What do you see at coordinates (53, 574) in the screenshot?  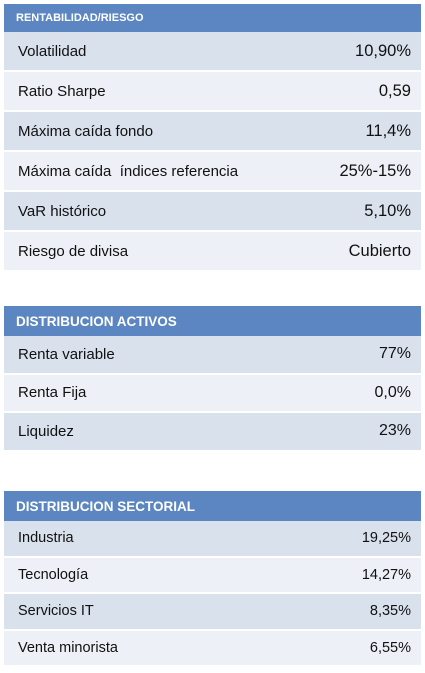 I see `row-label: Tecnología` at bounding box center [53, 574].